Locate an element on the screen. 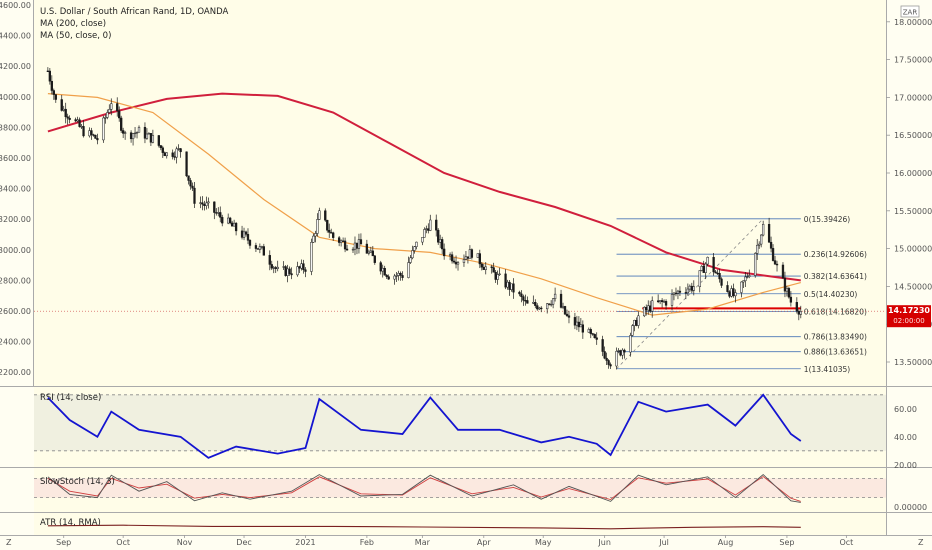 Image resolution: width=932 pixels, height=550 pixels. fib-level-label: 0.382(14.63641) is located at coordinates (835, 276).